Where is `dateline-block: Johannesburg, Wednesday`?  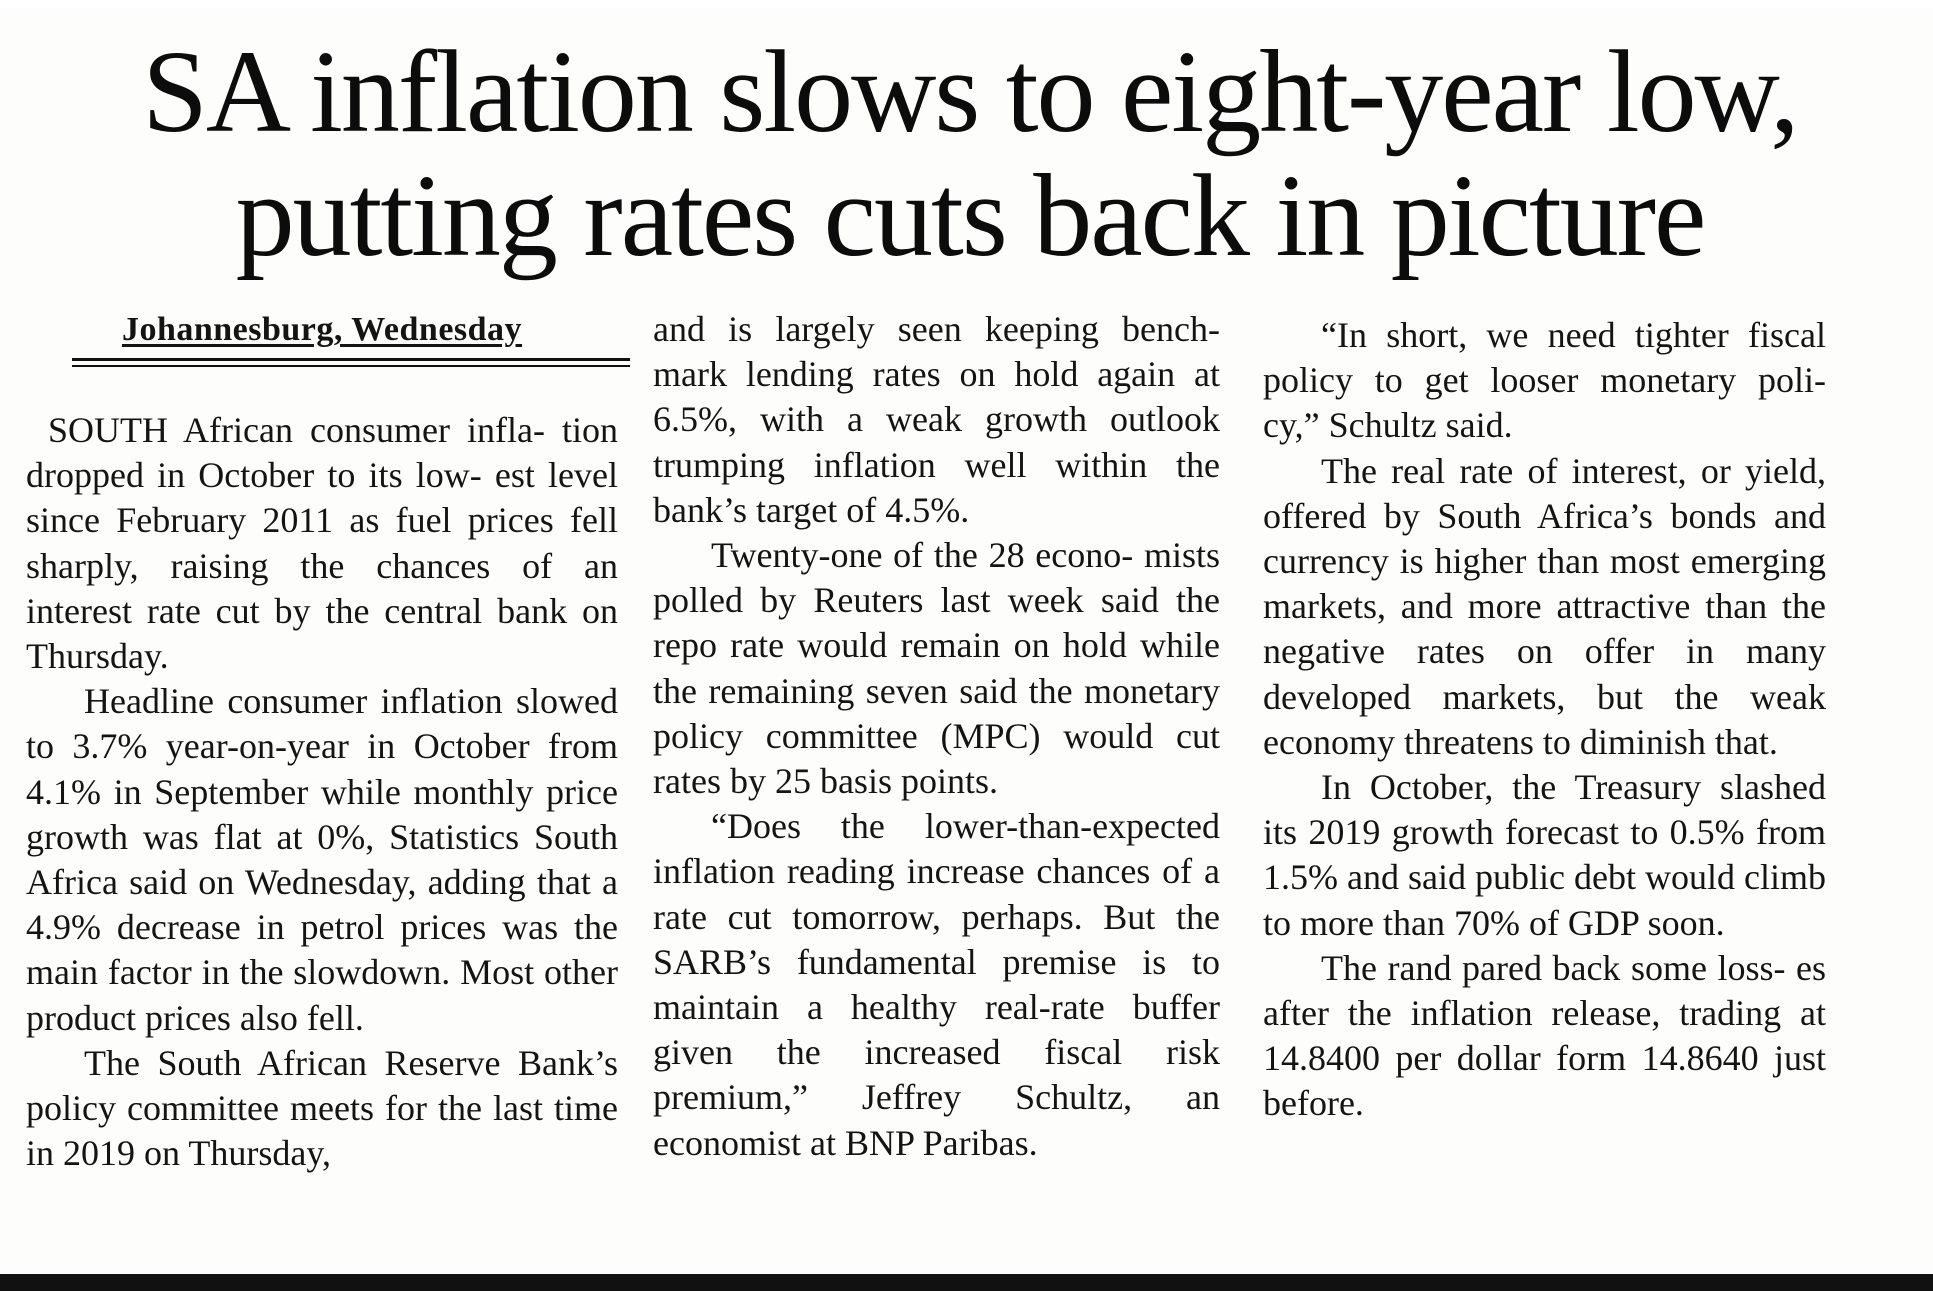
dateline-block: Johannesburg, Wednesday is located at coordinates (328, 339).